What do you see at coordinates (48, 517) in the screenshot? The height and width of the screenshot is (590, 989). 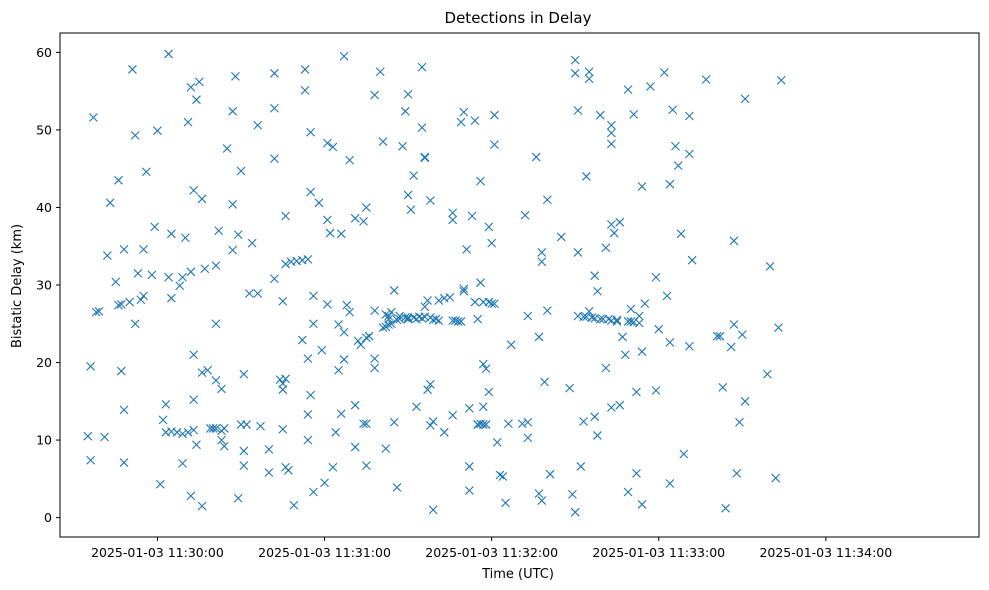 I see `y-tick-label: 0` at bounding box center [48, 517].